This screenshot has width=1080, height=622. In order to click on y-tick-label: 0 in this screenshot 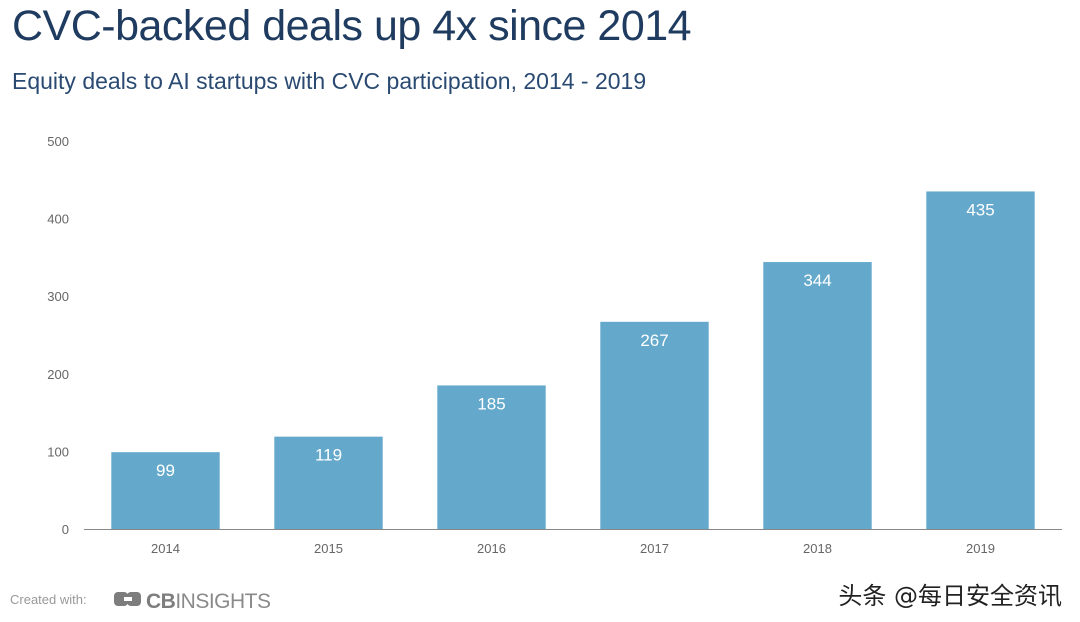, I will do `click(65, 529)`.